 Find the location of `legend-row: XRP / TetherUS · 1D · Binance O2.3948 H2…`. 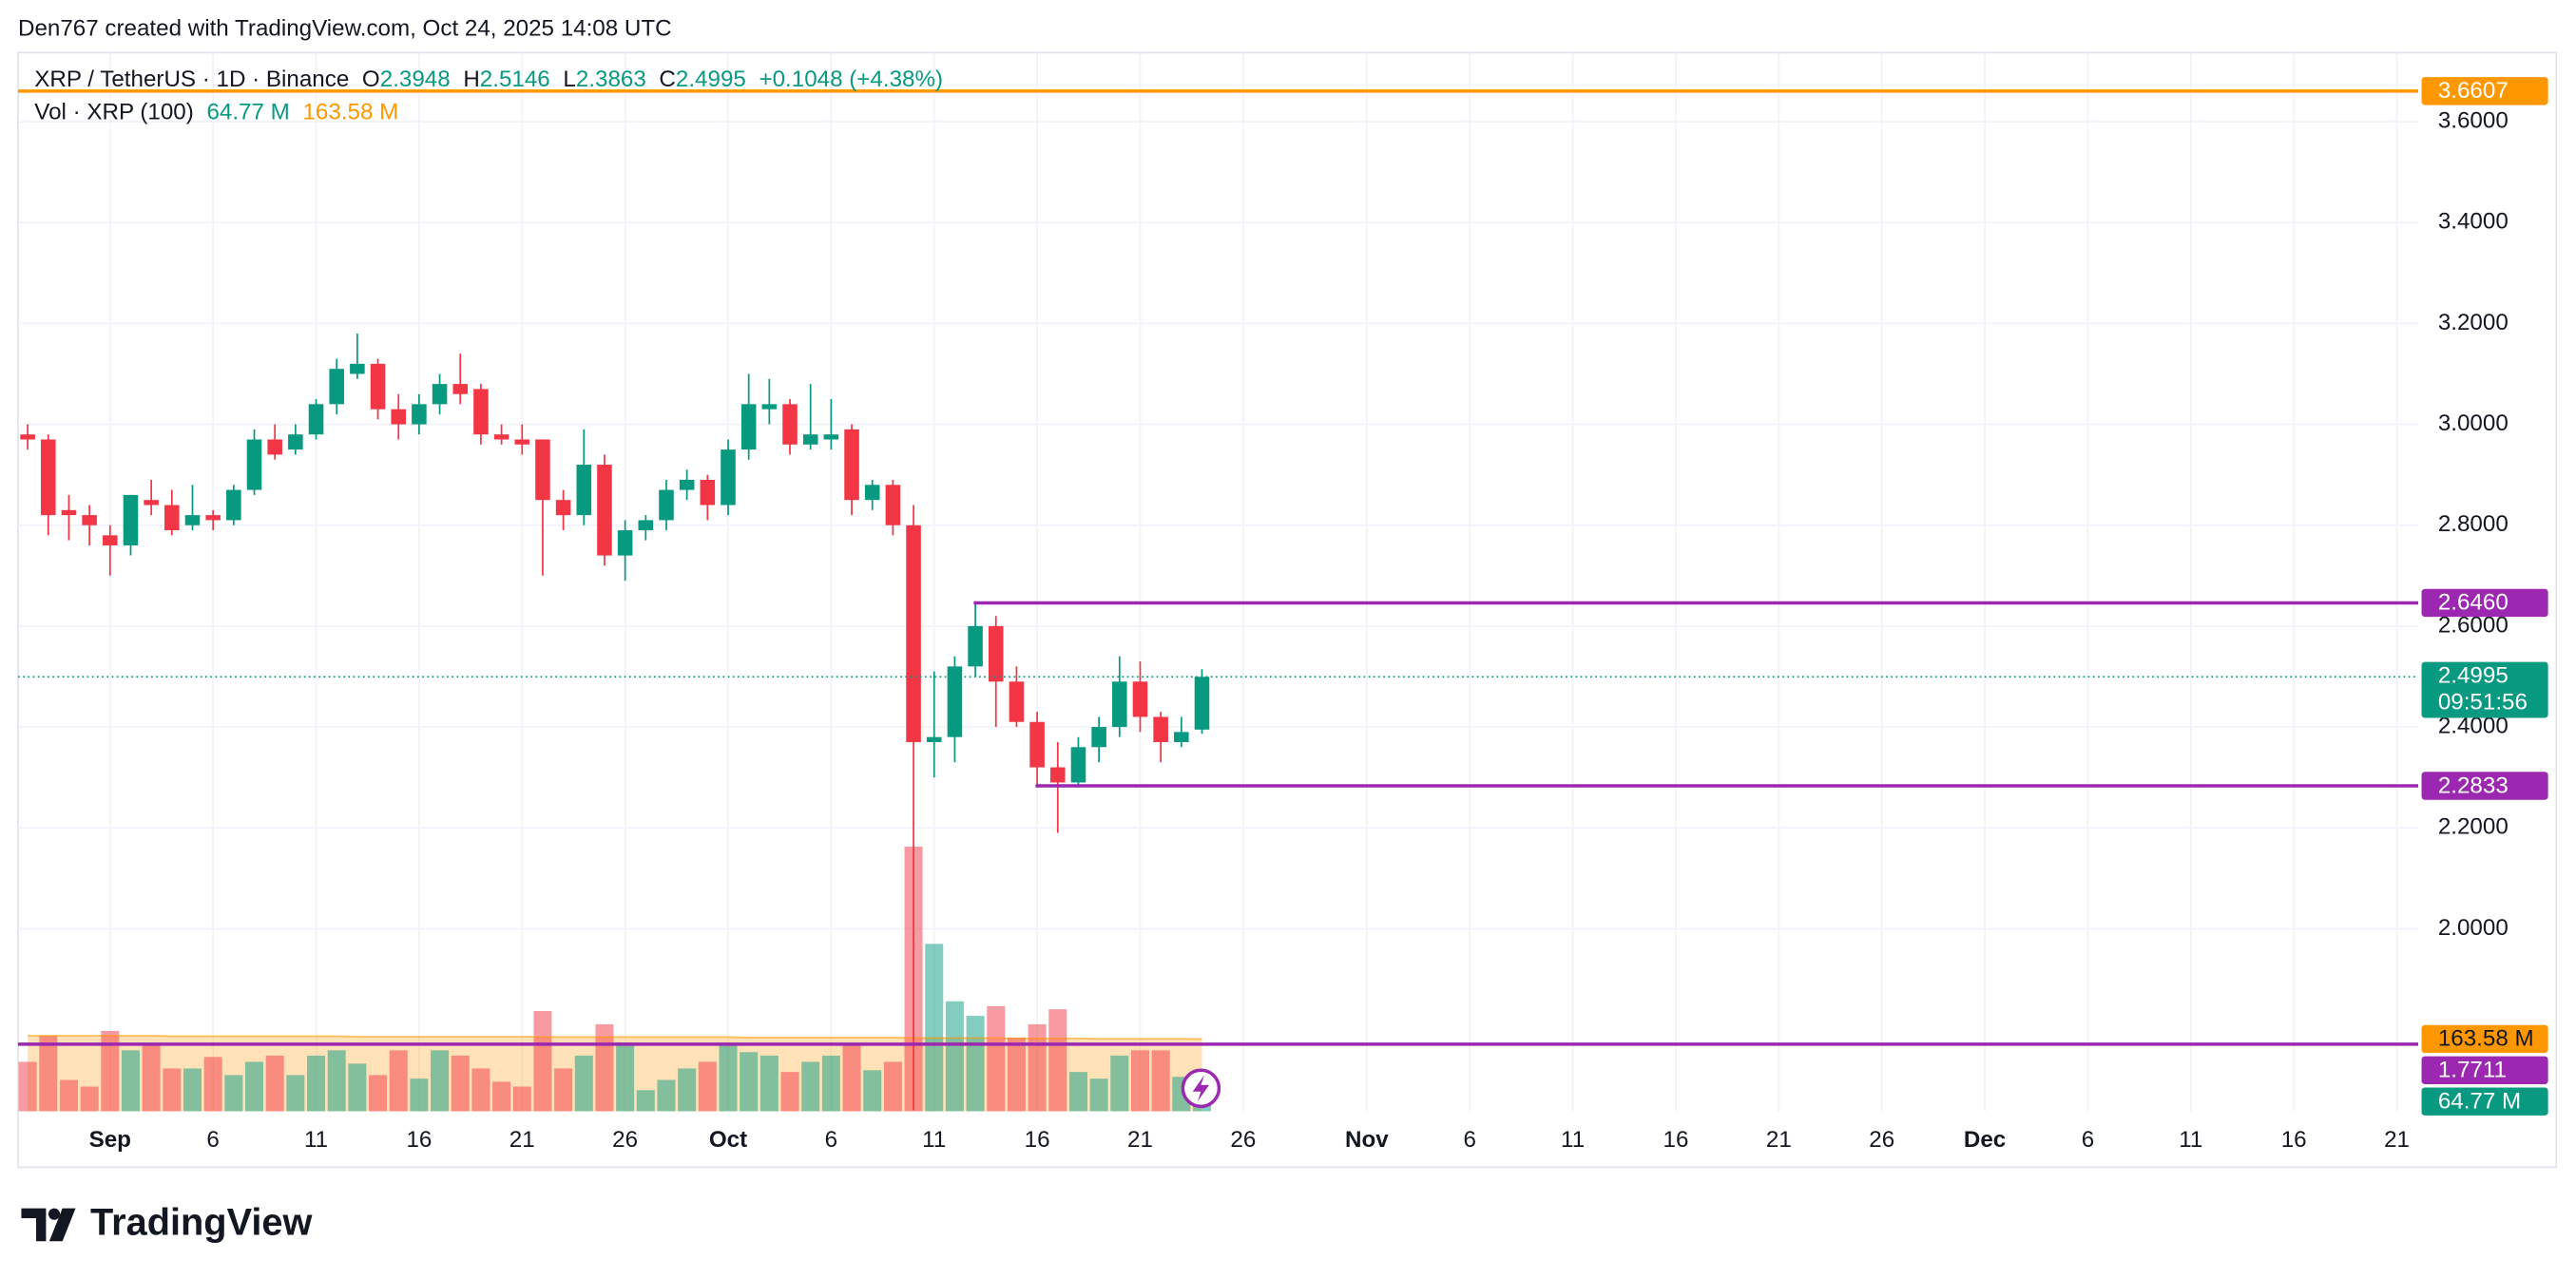

legend-row: XRP / TetherUS · 1D · Binance O2.3948 H2… is located at coordinates (488, 79).